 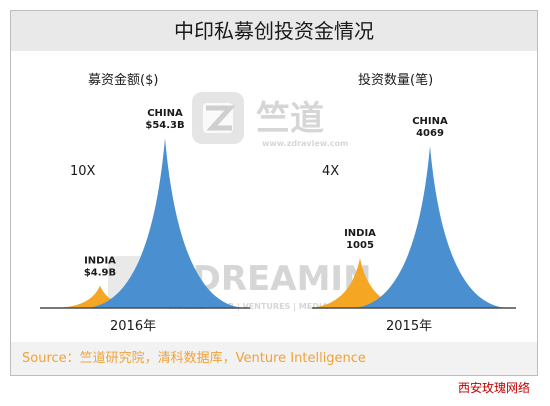 I want to click on label-china-deals: CHINA, so click(x=430, y=121).